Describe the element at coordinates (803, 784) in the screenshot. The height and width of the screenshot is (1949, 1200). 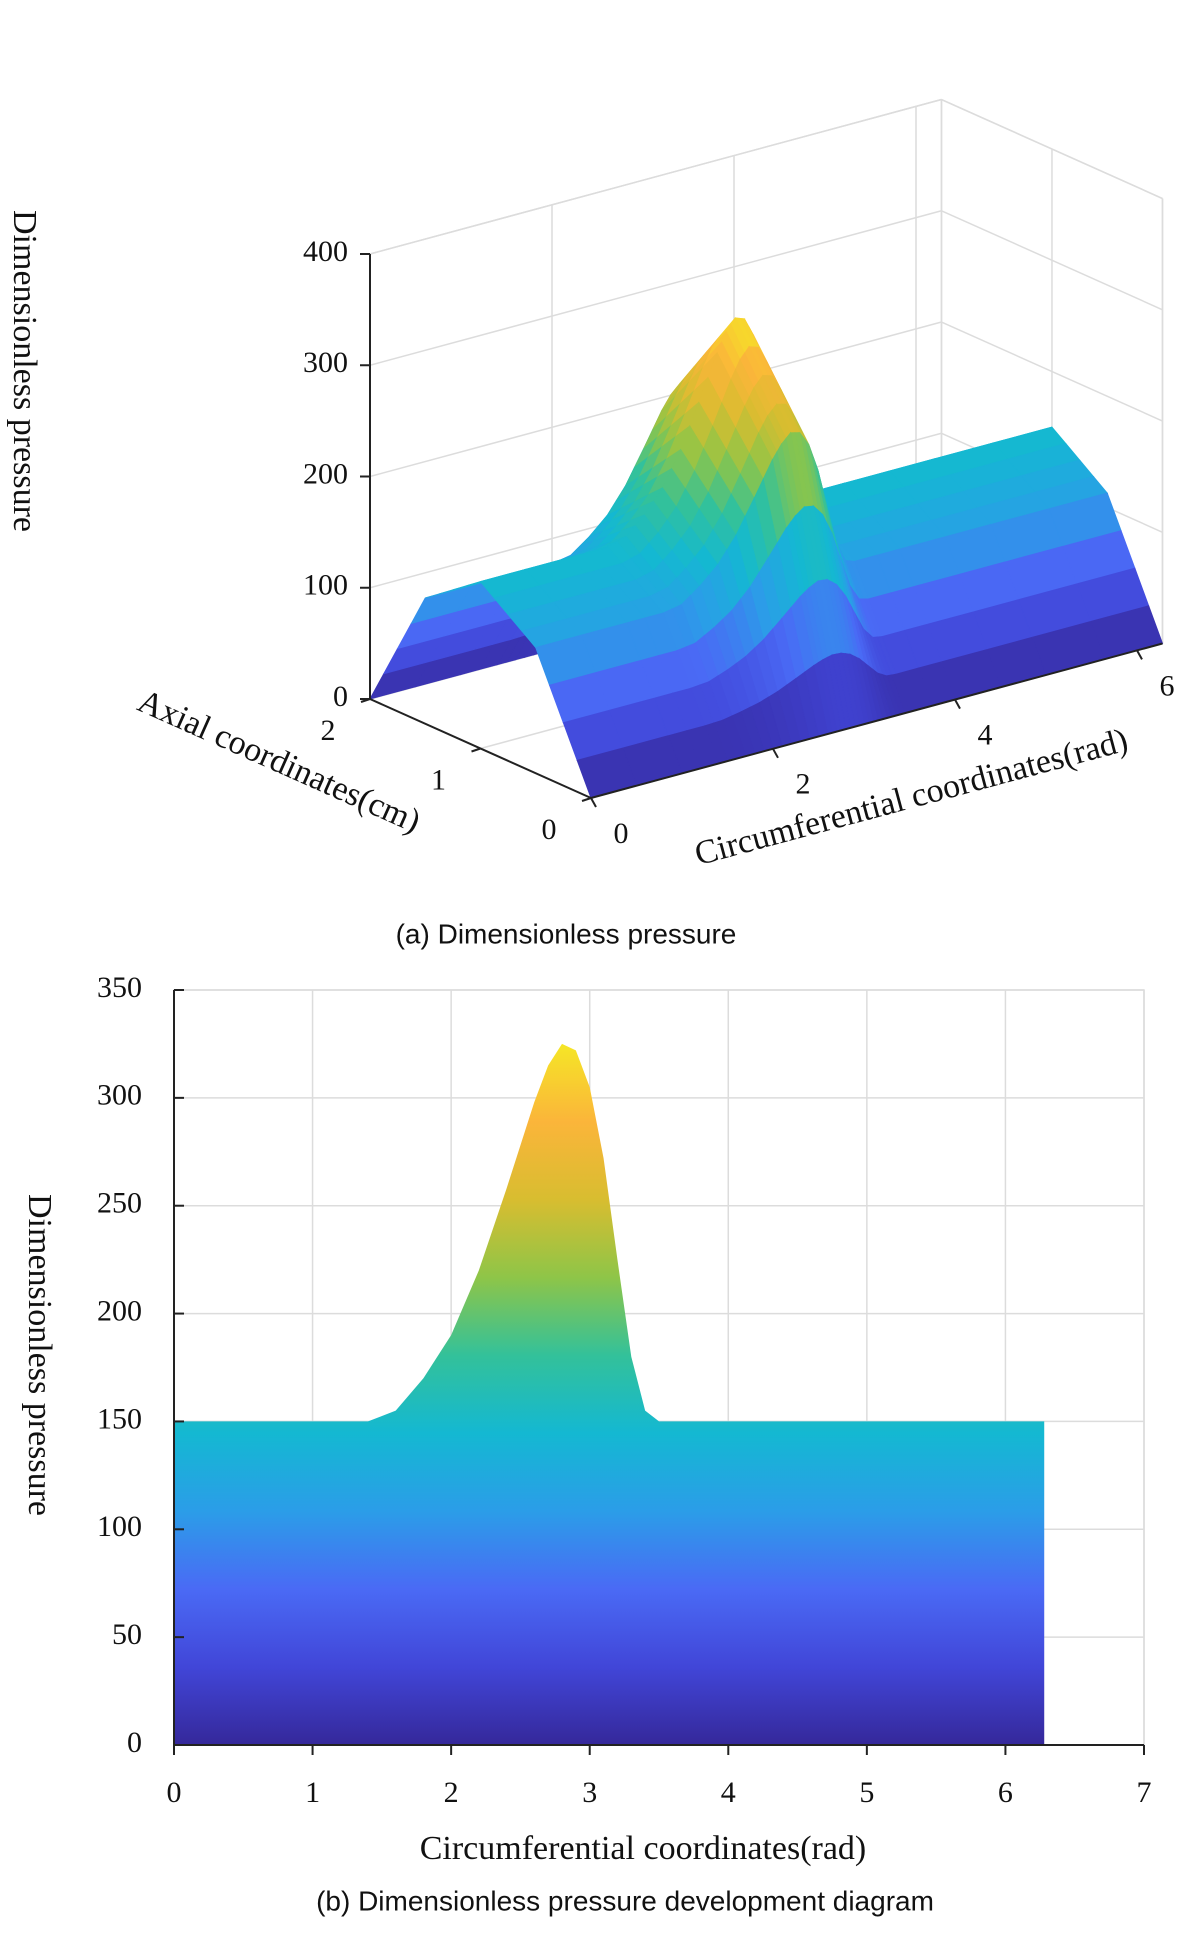
I see `y-tick-label: 2` at that location.